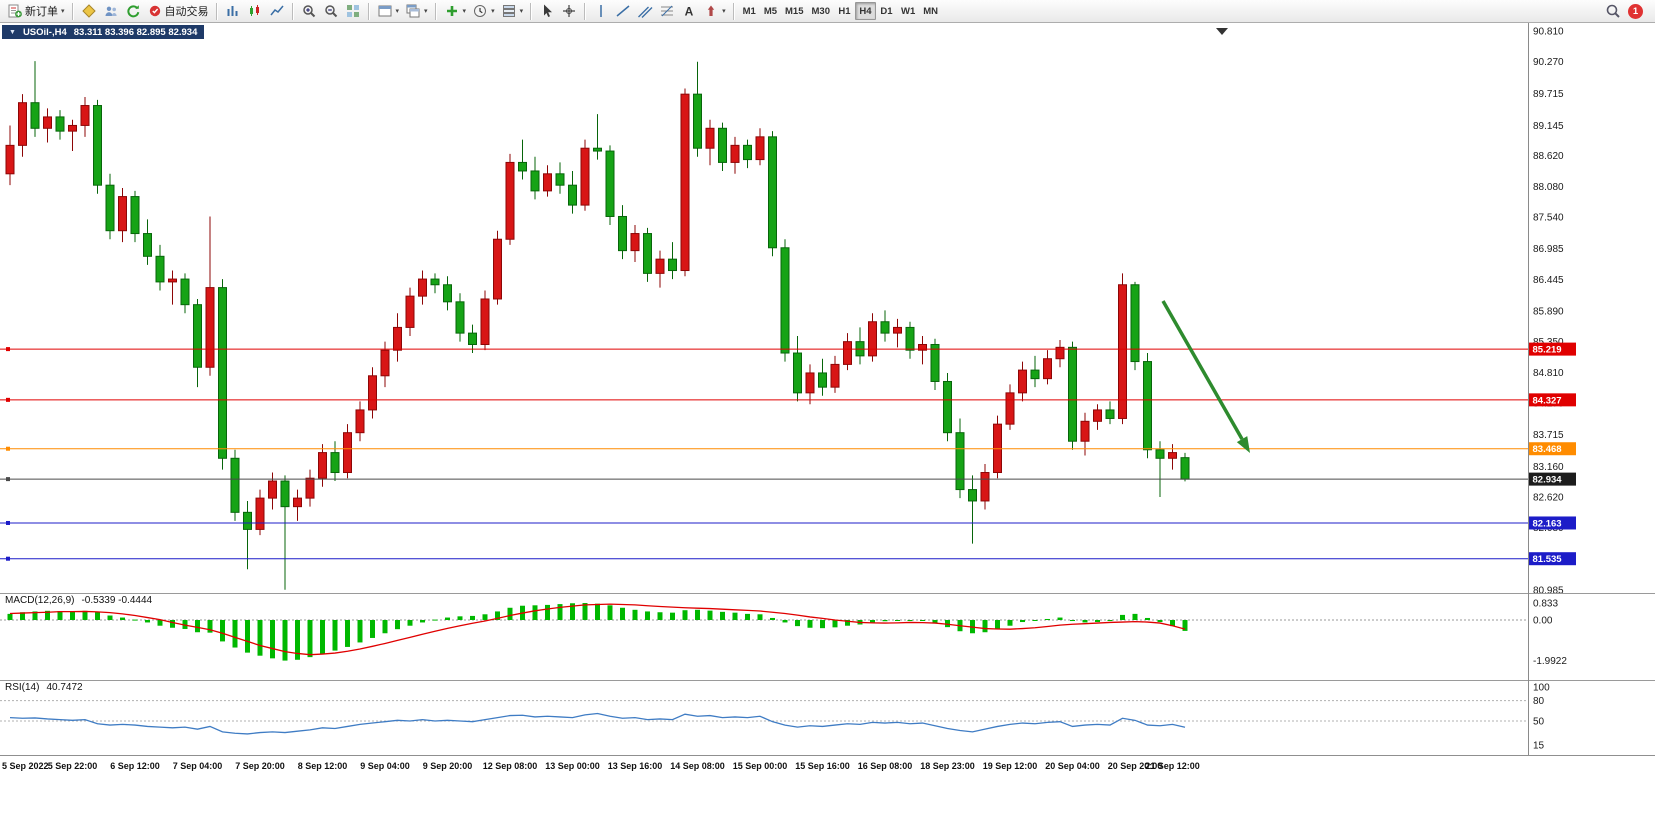 This screenshot has width=1655, height=823. What do you see at coordinates (885, 766) in the screenshot?
I see `time-axis-label: 16 Sep 08:00` at bounding box center [885, 766].